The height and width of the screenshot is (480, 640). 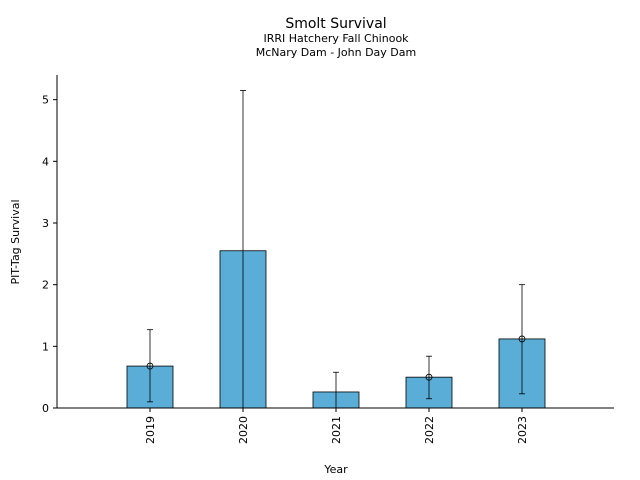 I want to click on y-tick-label: 4, so click(x=45, y=161).